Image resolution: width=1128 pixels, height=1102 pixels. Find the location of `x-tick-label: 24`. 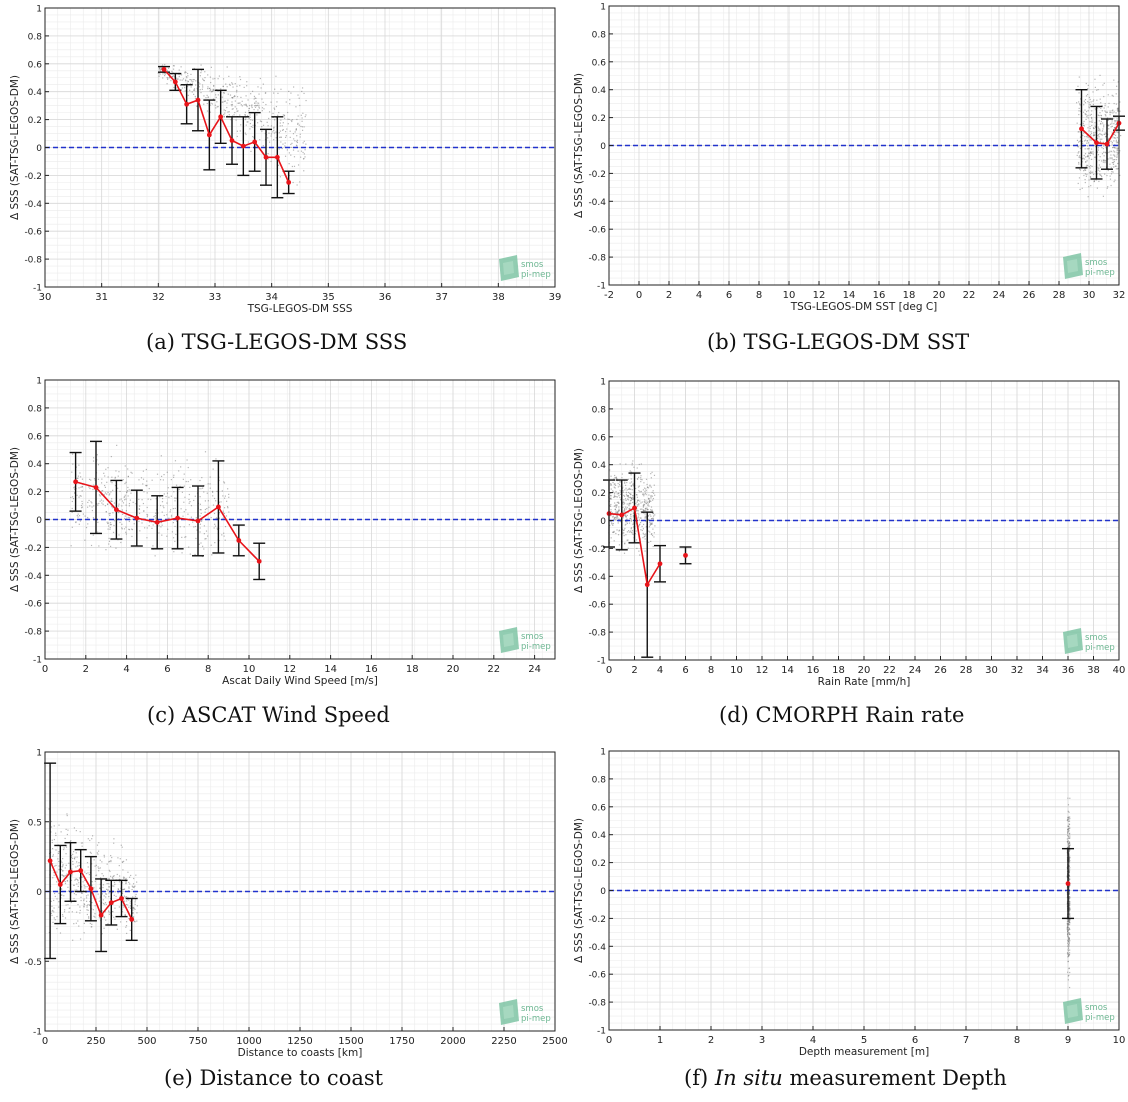

x-tick-label: 24 is located at coordinates (915, 670).